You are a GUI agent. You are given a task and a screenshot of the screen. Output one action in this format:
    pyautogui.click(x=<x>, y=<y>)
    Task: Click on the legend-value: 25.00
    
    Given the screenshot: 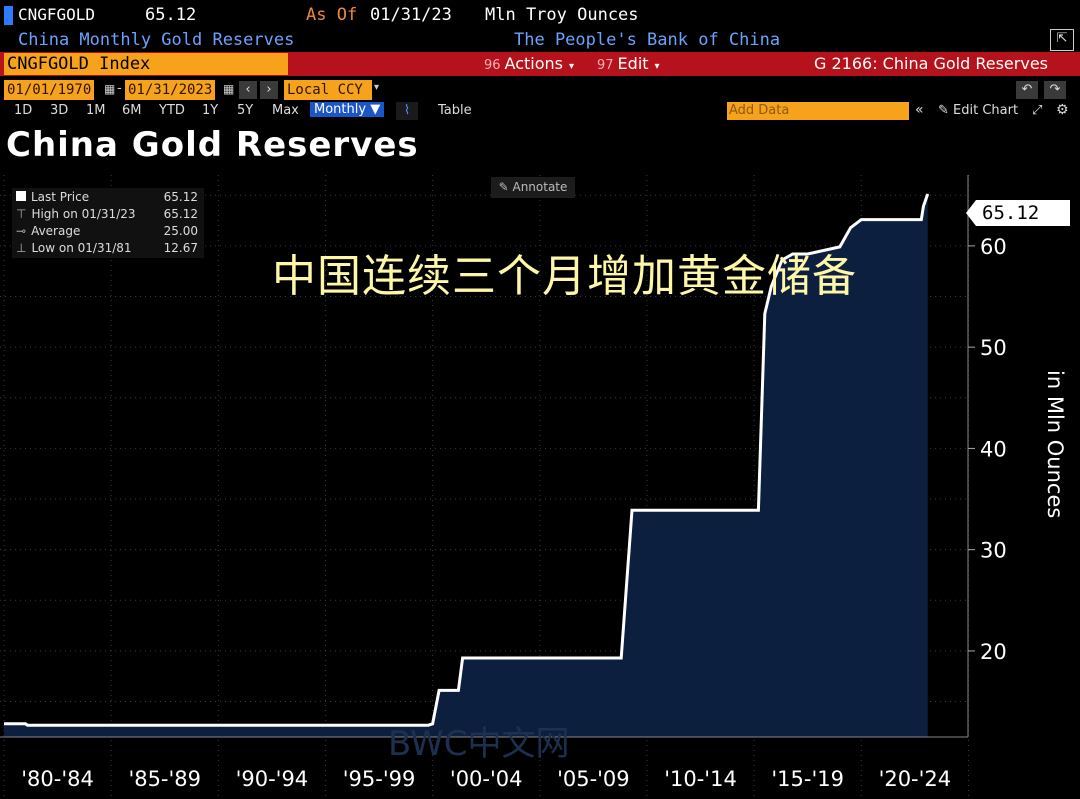 What is the action you would take?
    pyautogui.click(x=180, y=231)
    